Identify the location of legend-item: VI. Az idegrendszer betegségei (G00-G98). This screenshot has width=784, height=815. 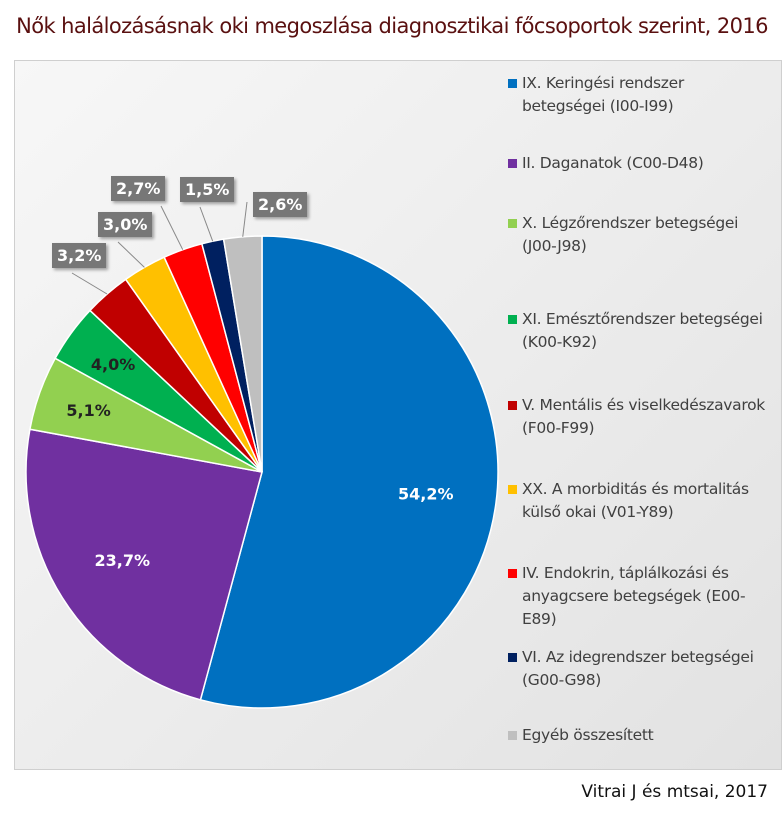
(638, 669).